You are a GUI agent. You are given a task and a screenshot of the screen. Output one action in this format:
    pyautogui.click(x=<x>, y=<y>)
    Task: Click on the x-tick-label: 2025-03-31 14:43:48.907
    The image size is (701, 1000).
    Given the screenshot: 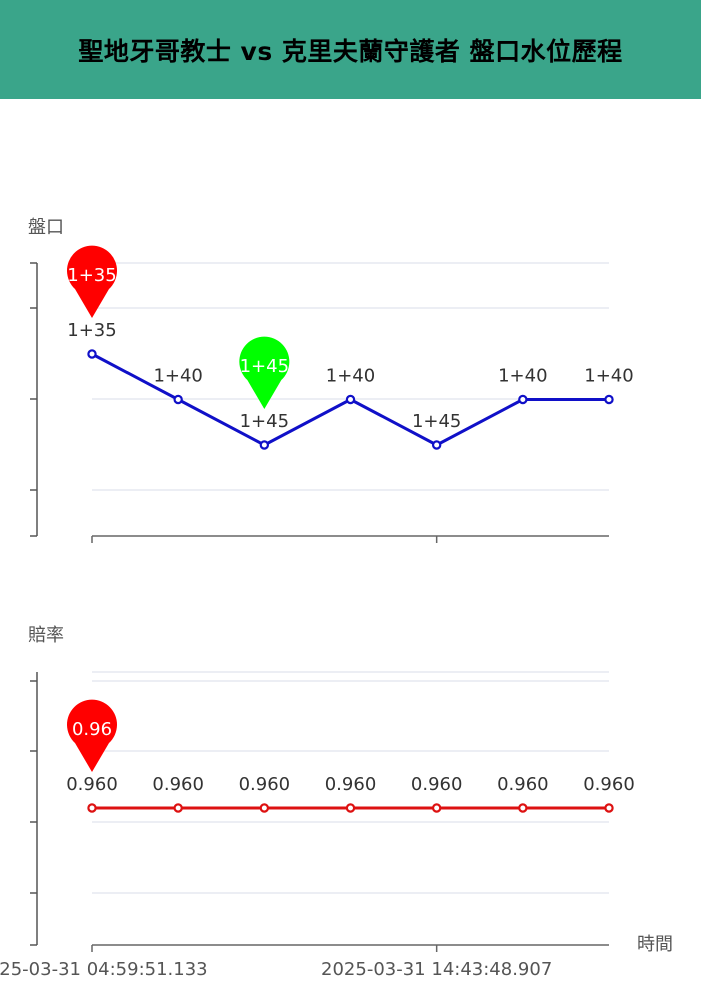 What is the action you would take?
    pyautogui.click(x=436, y=969)
    